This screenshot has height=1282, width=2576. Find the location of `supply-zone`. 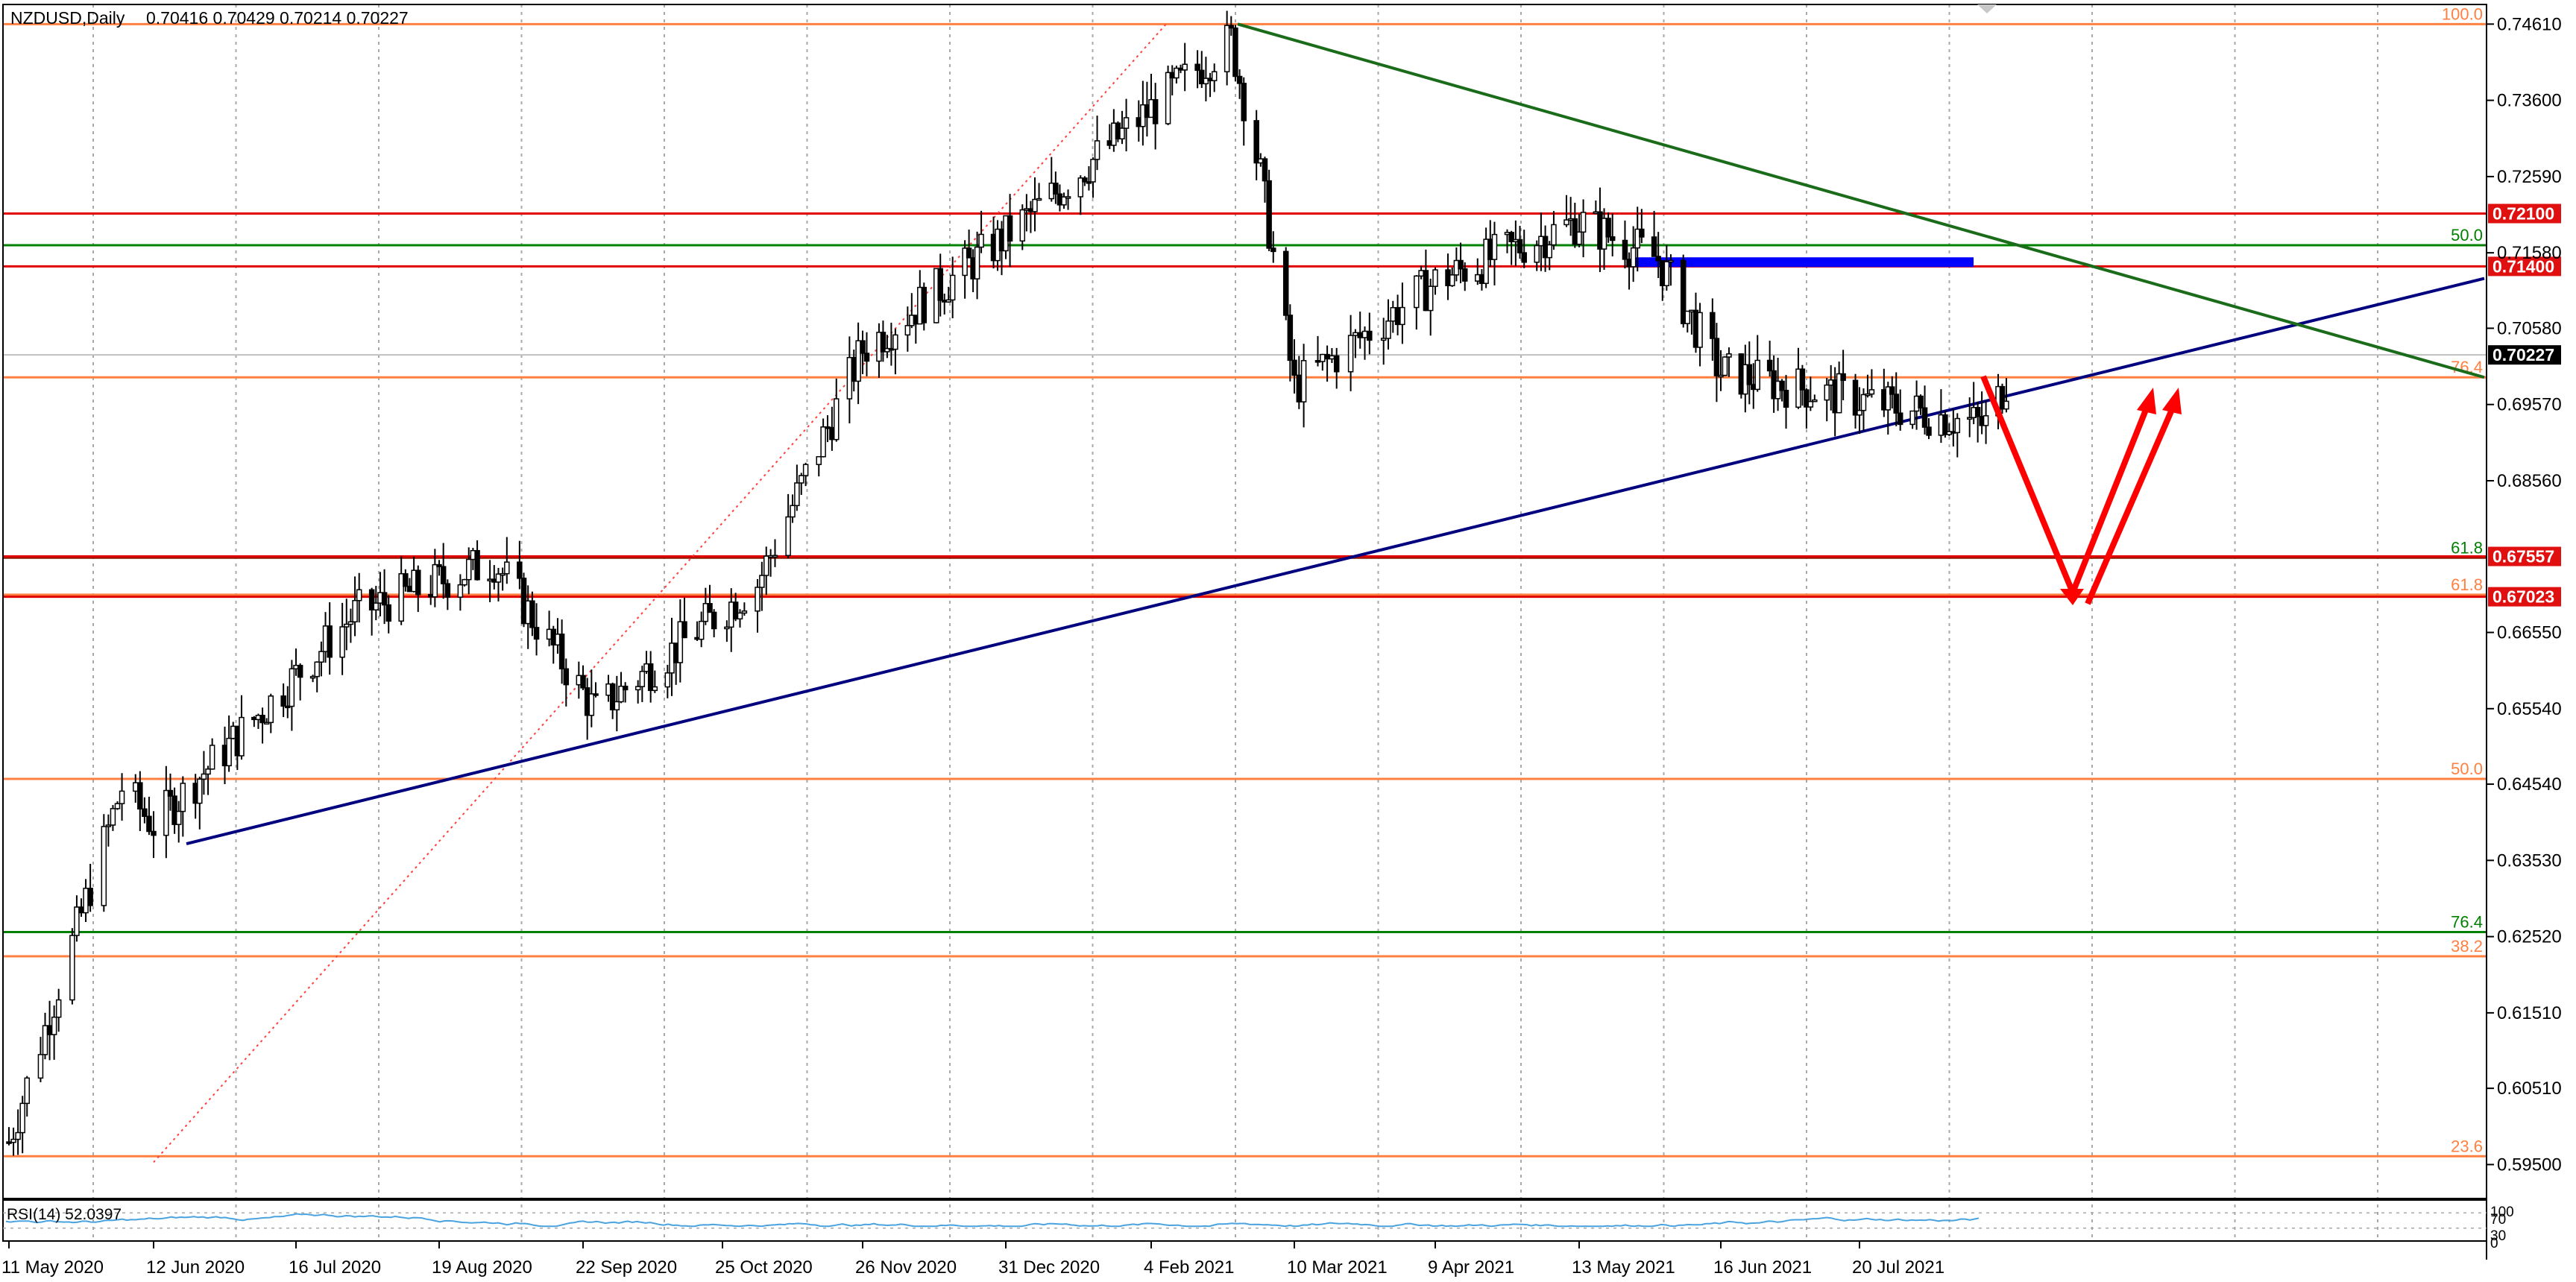

supply-zone is located at coordinates (1803, 262).